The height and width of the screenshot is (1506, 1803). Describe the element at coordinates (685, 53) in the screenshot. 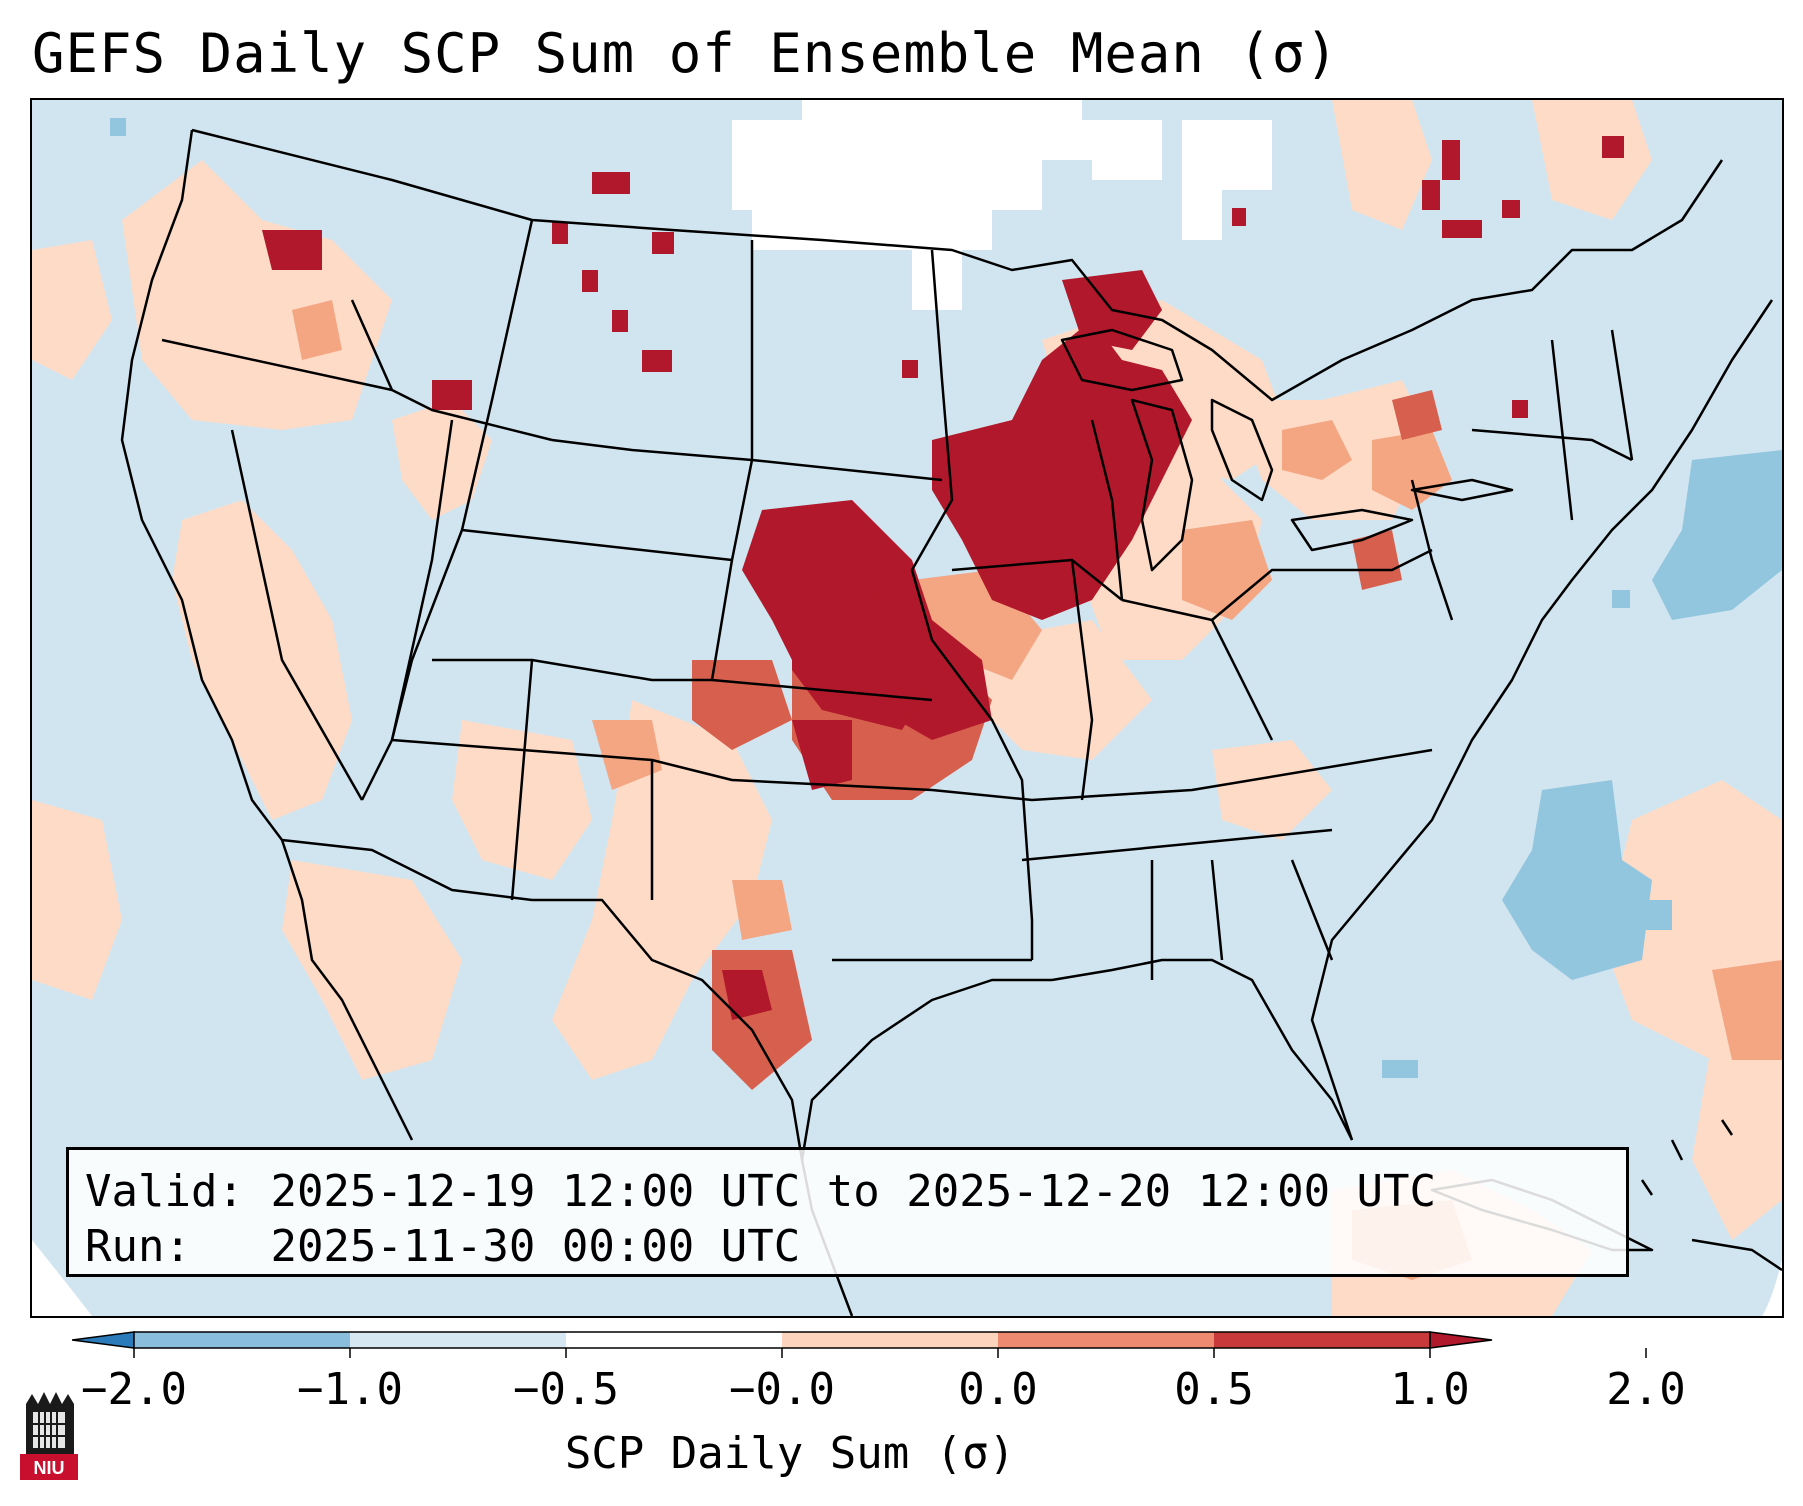

I see `page-title: GEFS Daily SCP Sum of Ensemble Mean (σ)` at that location.